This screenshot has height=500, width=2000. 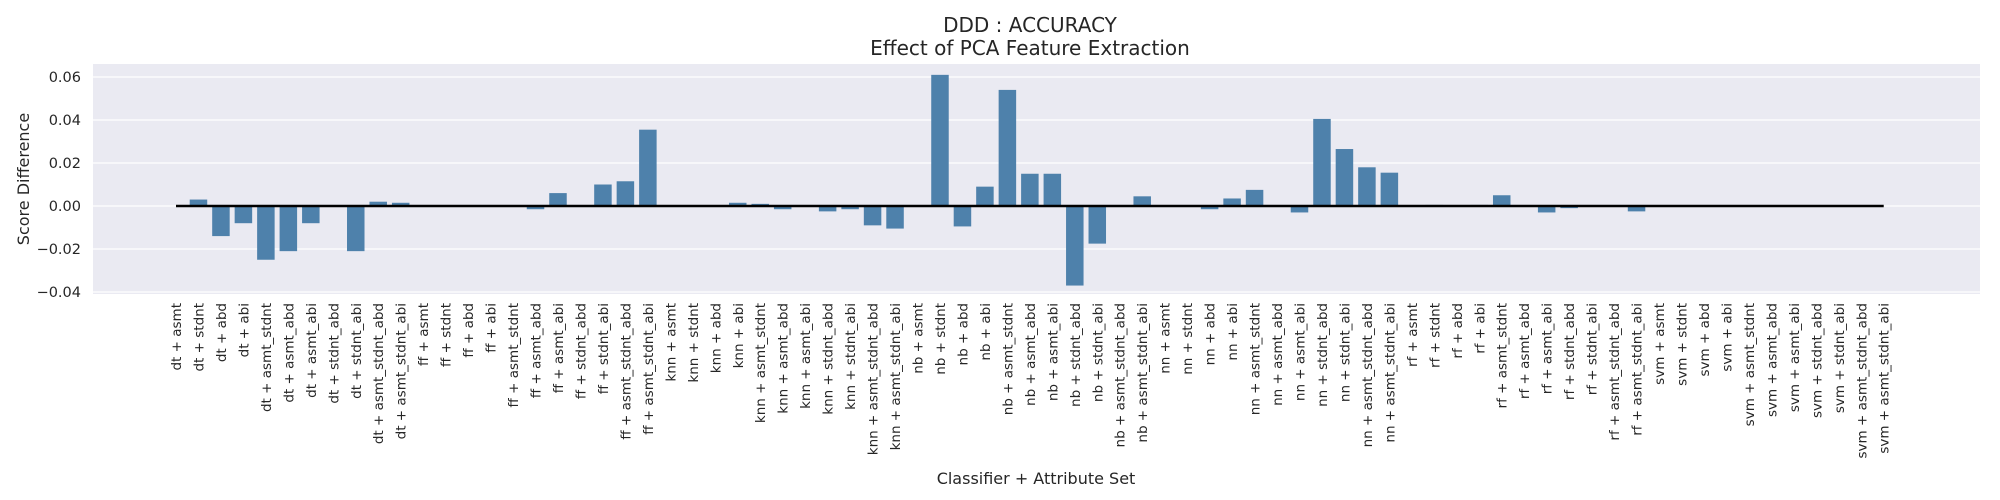 I want to click on x-tick-label: nb + asmt_stdnt, so click(x=1008, y=359).